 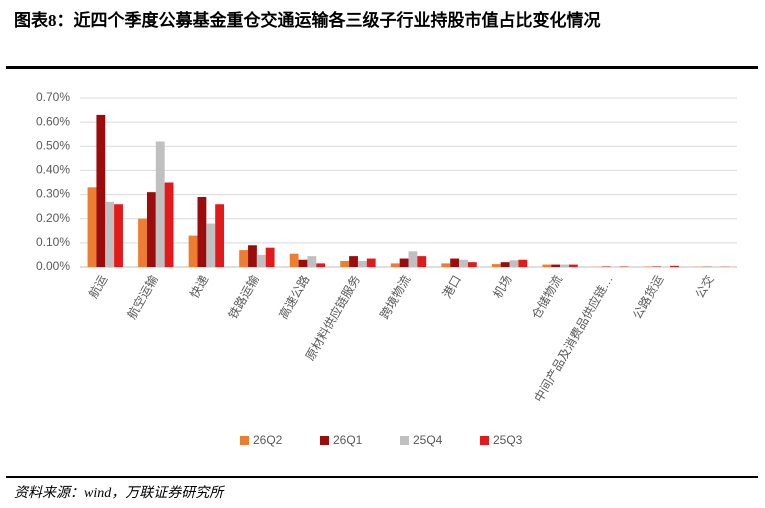 What do you see at coordinates (199, 287) in the screenshot?
I see `x-tick-label: 快递` at bounding box center [199, 287].